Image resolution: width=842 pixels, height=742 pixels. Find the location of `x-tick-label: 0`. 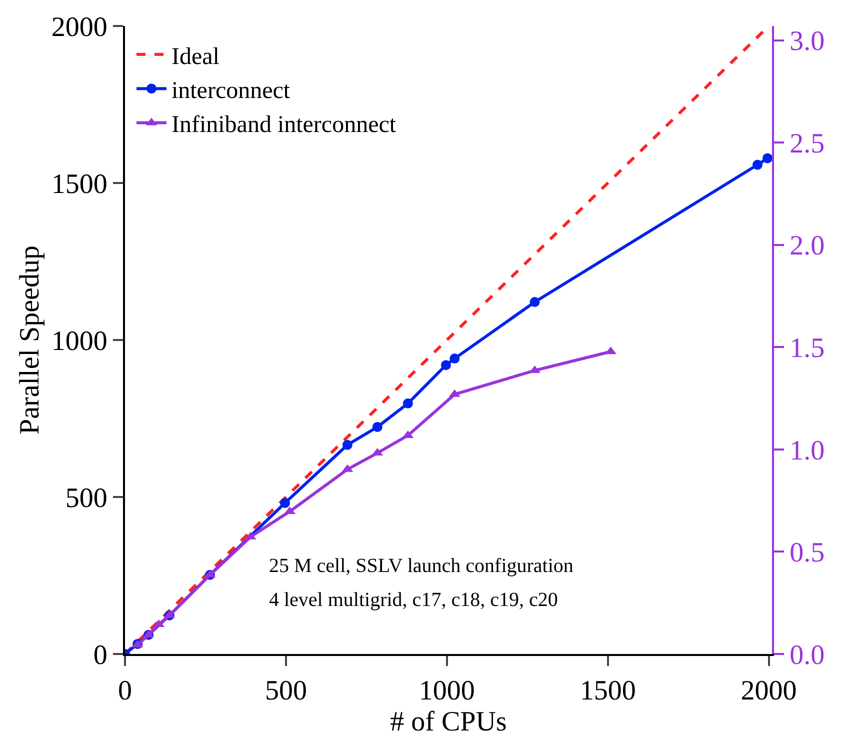

x-tick-label: 0 is located at coordinates (125, 691).